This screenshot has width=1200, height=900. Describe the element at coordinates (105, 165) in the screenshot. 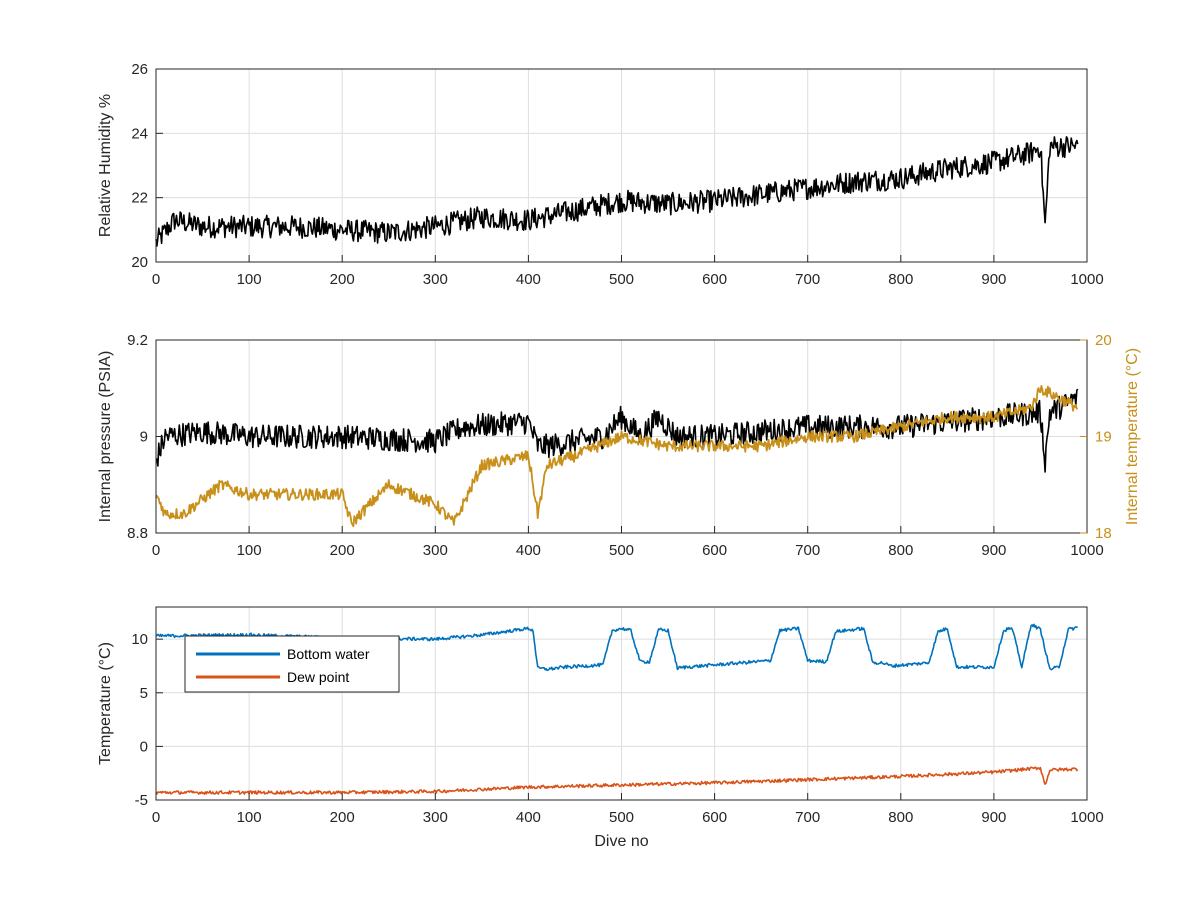

I see `humidity-y-axis-label: Relative Humidity %` at that location.